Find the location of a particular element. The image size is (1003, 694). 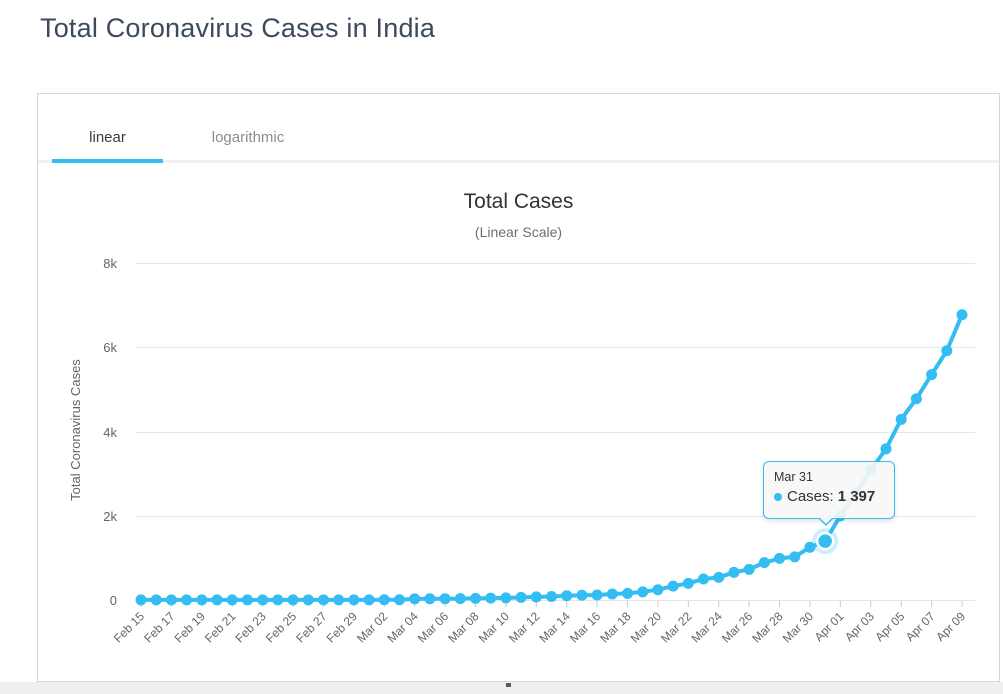

tab-linear: linear is located at coordinates (107, 139).